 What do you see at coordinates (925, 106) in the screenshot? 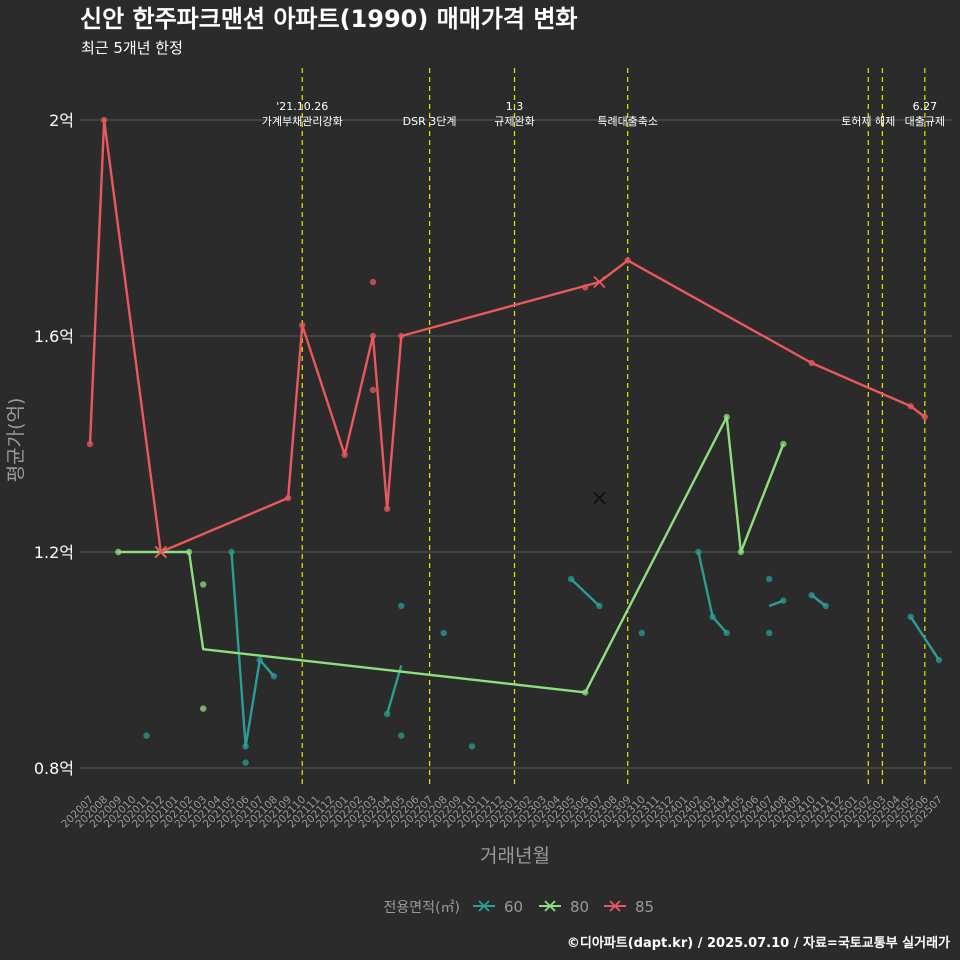
I see `event-label: 6.27` at bounding box center [925, 106].